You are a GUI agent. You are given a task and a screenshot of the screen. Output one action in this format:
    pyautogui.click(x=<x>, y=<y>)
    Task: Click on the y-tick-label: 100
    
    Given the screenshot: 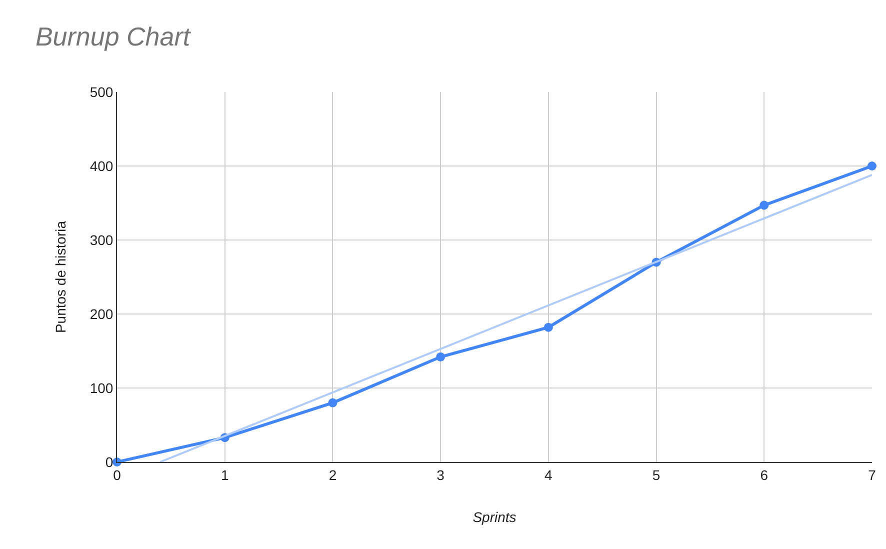 What is the action you would take?
    pyautogui.click(x=102, y=388)
    